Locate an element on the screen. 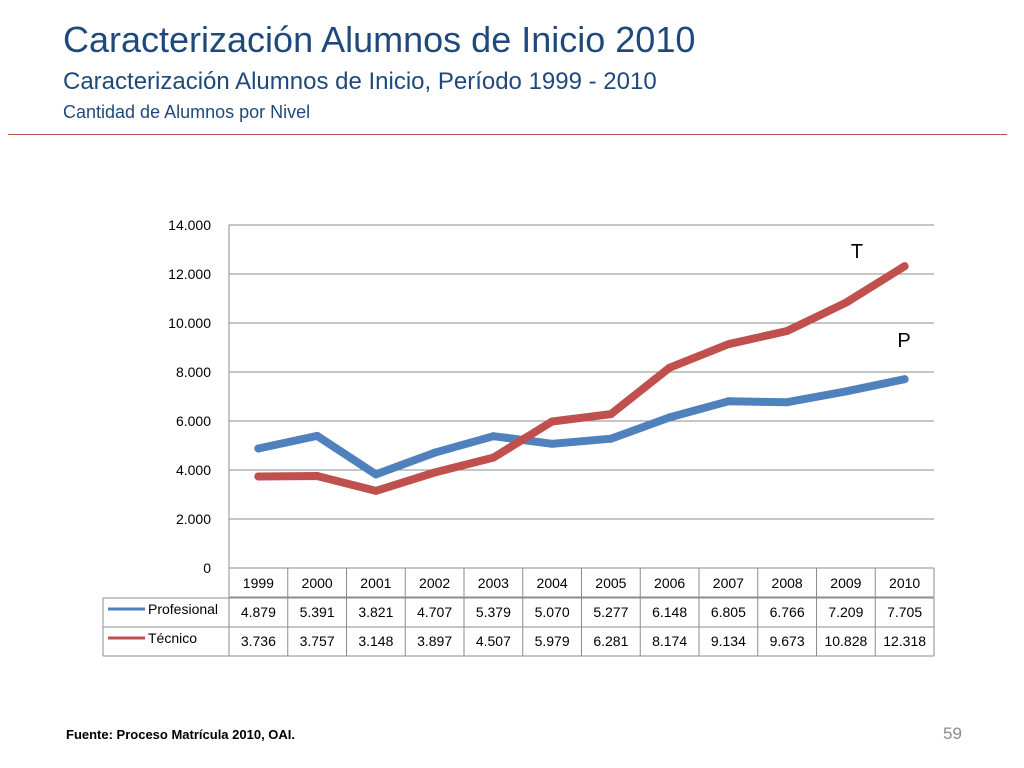 This screenshot has width=1024, height=768. x-tick-label: 2006 is located at coordinates (669, 583).